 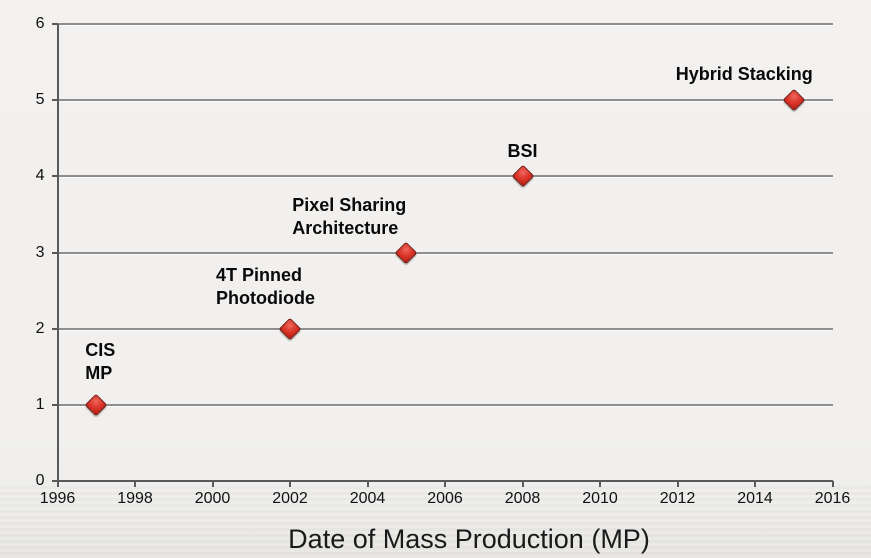 What do you see at coordinates (265, 297) in the screenshot?
I see `point-label-line: Photodiode` at bounding box center [265, 297].